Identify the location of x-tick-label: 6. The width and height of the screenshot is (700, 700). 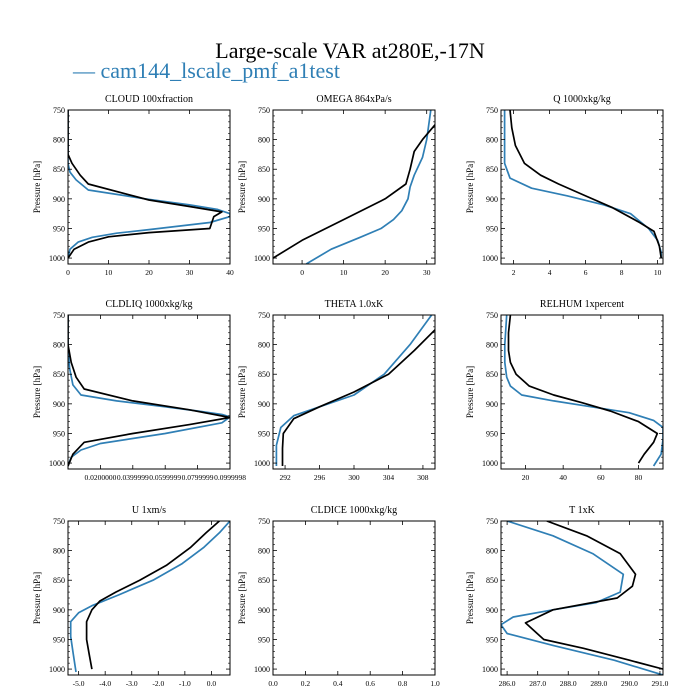
(586, 272).